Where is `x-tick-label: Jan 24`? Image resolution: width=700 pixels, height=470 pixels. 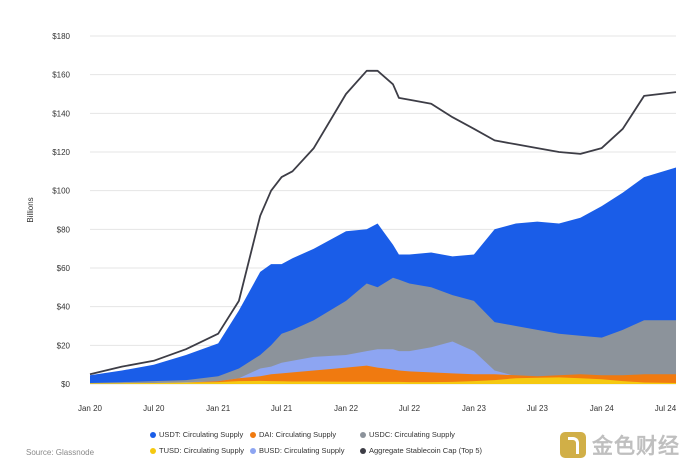 x-tick-label: Jan 24 is located at coordinates (602, 408).